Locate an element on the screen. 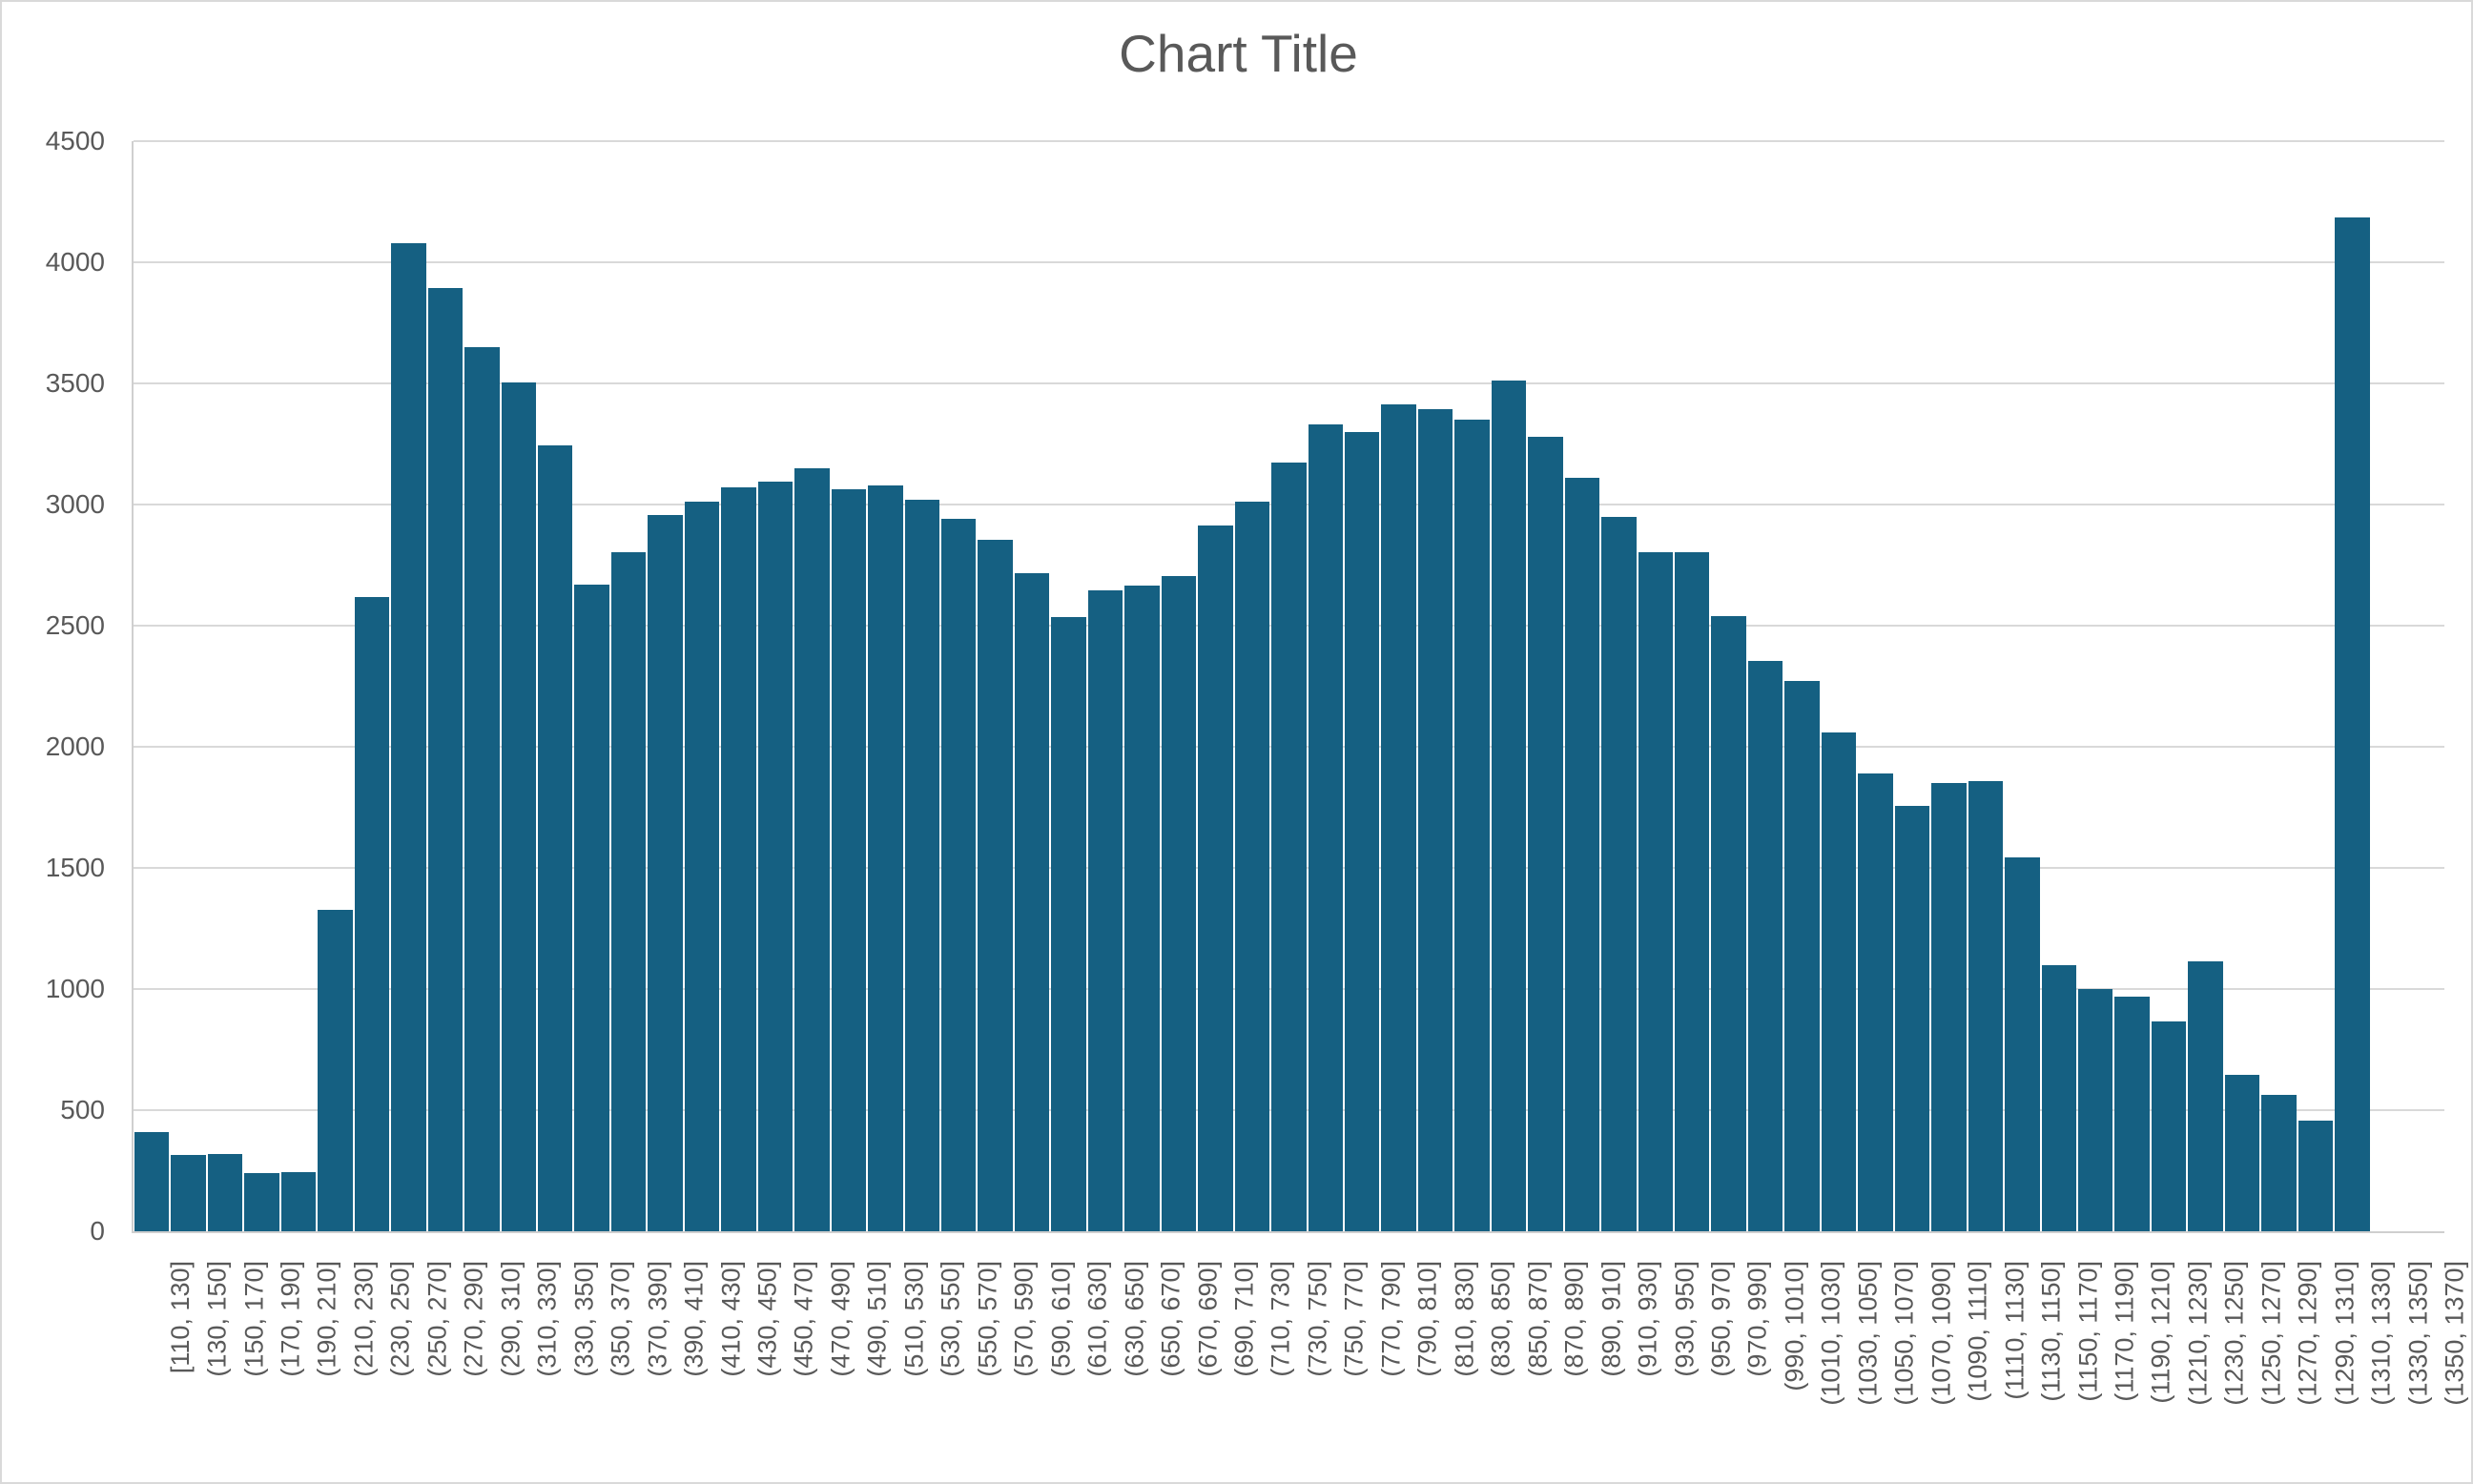  bar-(930, 950] is located at coordinates (1656, 891).